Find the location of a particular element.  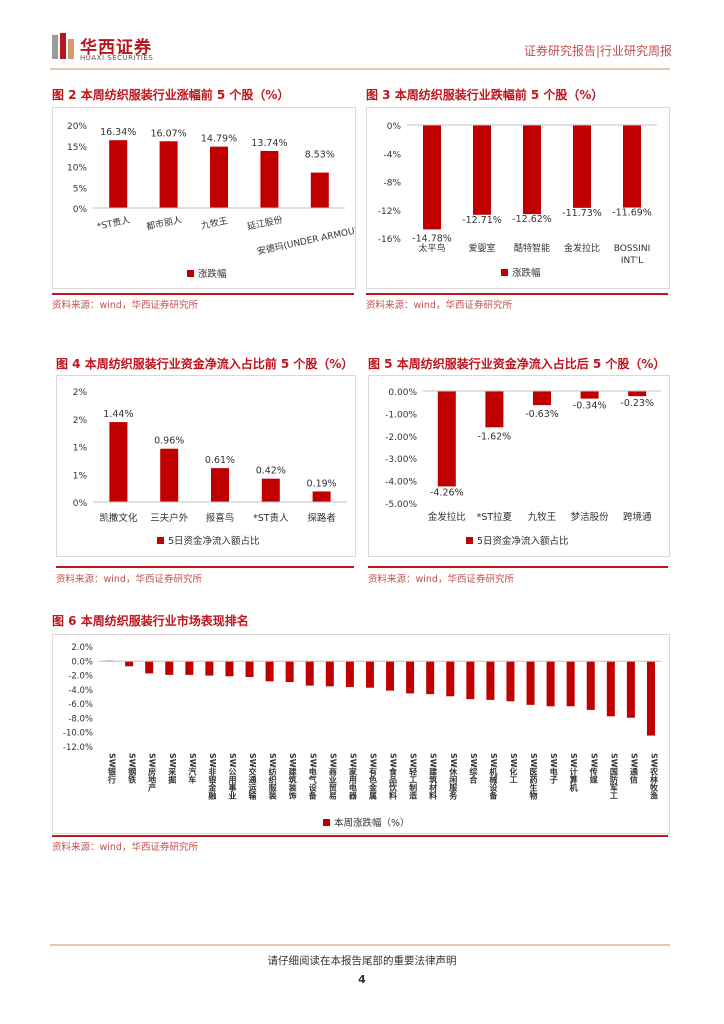

fig4-title: 图 4 本周纺织服装行业资金净流入占比前 5 个股（%） is located at coordinates (205, 364).